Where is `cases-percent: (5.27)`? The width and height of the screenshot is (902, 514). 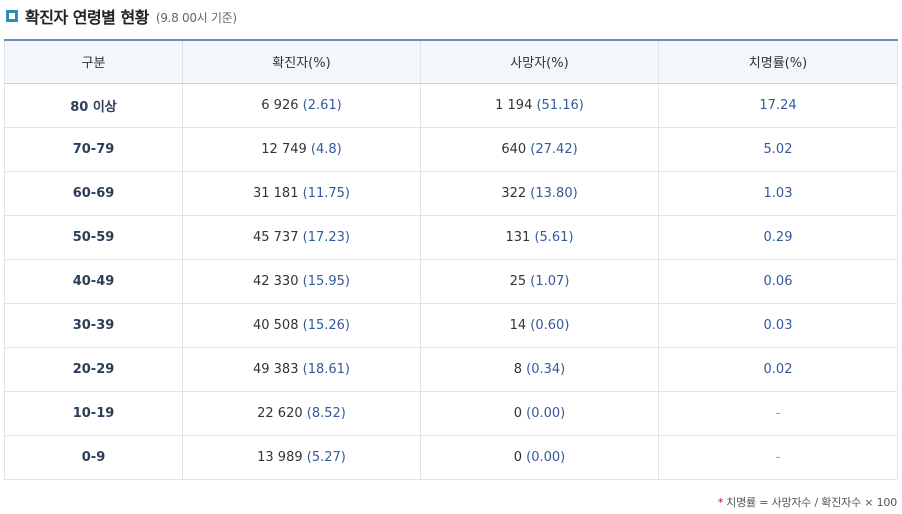 cases-percent: (5.27) is located at coordinates (326, 457).